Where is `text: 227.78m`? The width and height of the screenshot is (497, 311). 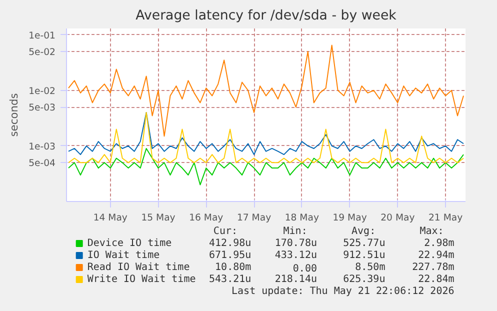
text: 227.78m is located at coordinates (433, 267).